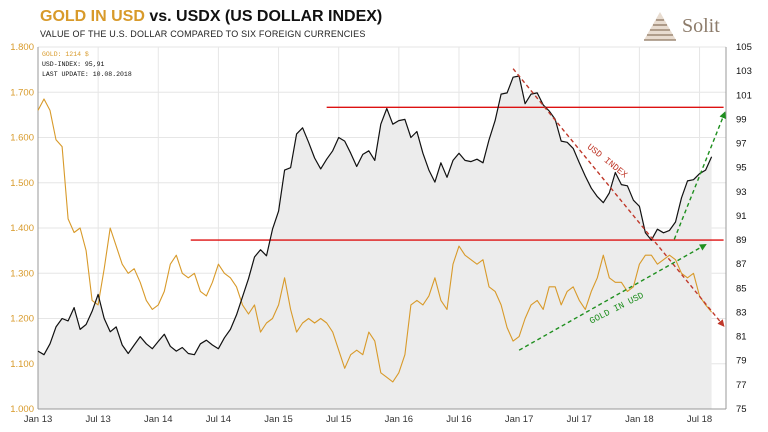 Image resolution: width=768 pixels, height=432 pixels. I want to click on left-tick-label: 1.300, so click(22, 273).